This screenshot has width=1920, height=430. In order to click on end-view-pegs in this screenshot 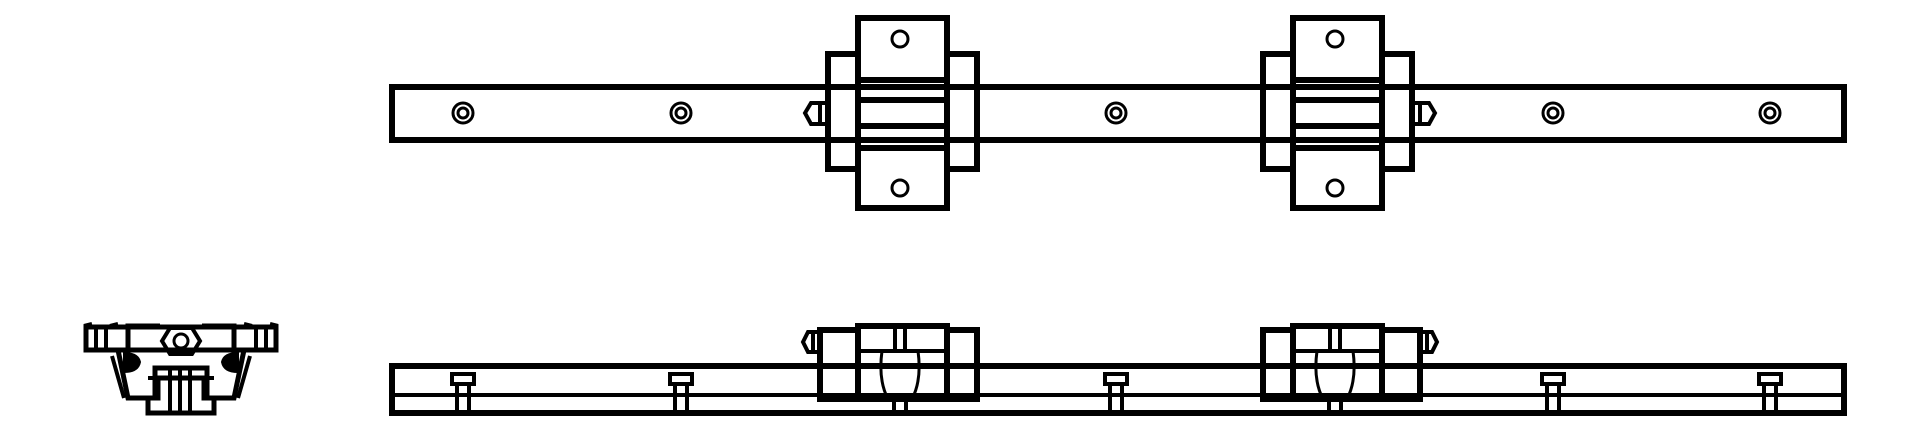, I will do `click(181, 377)`.